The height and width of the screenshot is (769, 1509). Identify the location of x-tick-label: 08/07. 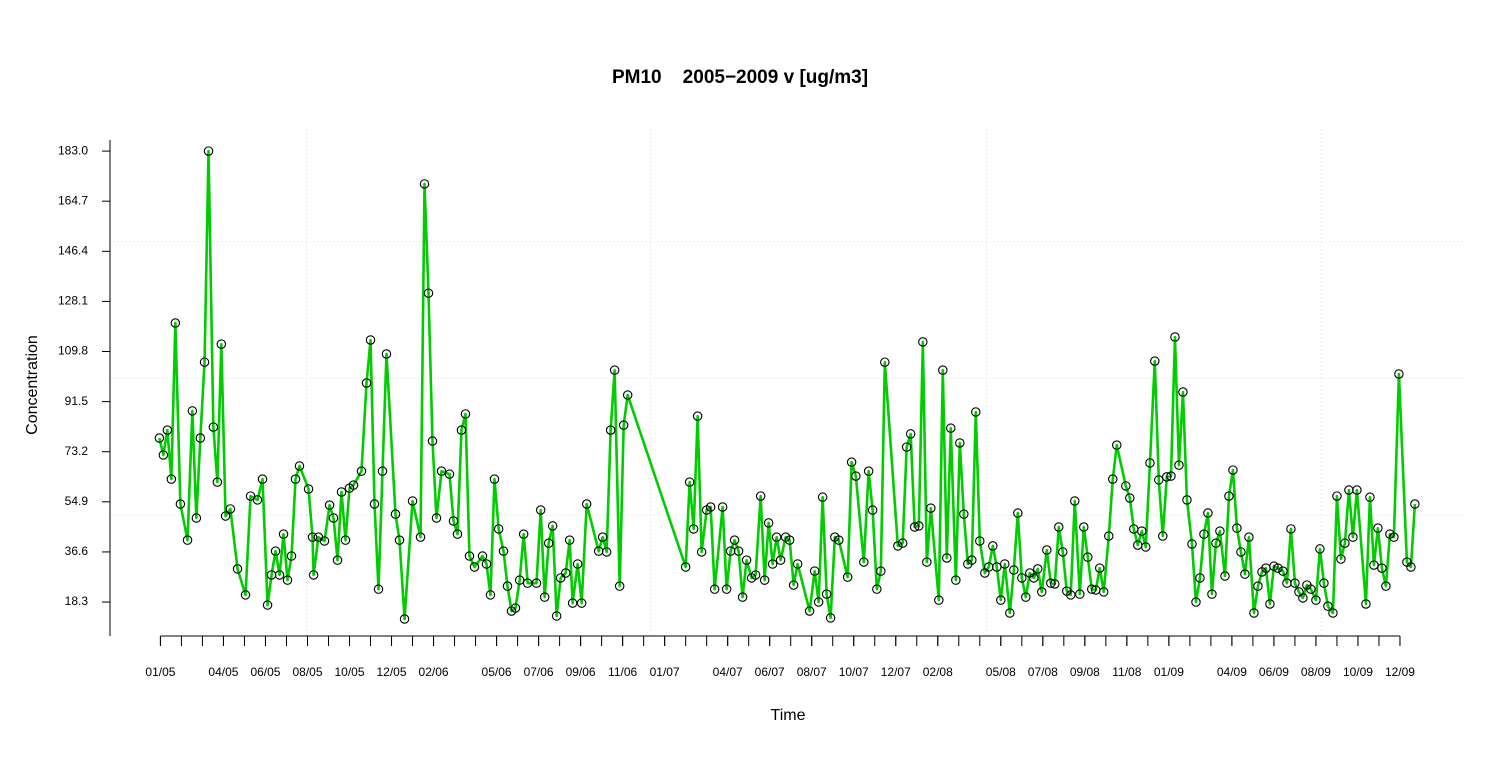
(812, 672).